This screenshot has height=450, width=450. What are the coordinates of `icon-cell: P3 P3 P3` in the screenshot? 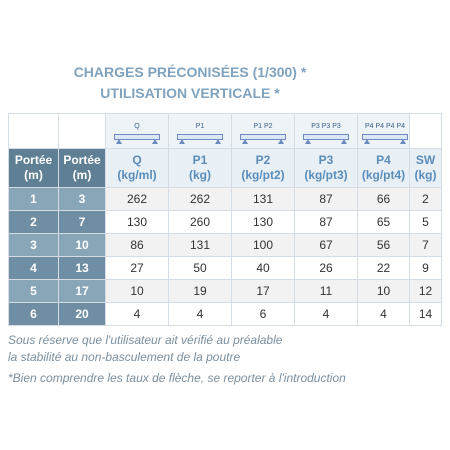 It's located at (326, 131).